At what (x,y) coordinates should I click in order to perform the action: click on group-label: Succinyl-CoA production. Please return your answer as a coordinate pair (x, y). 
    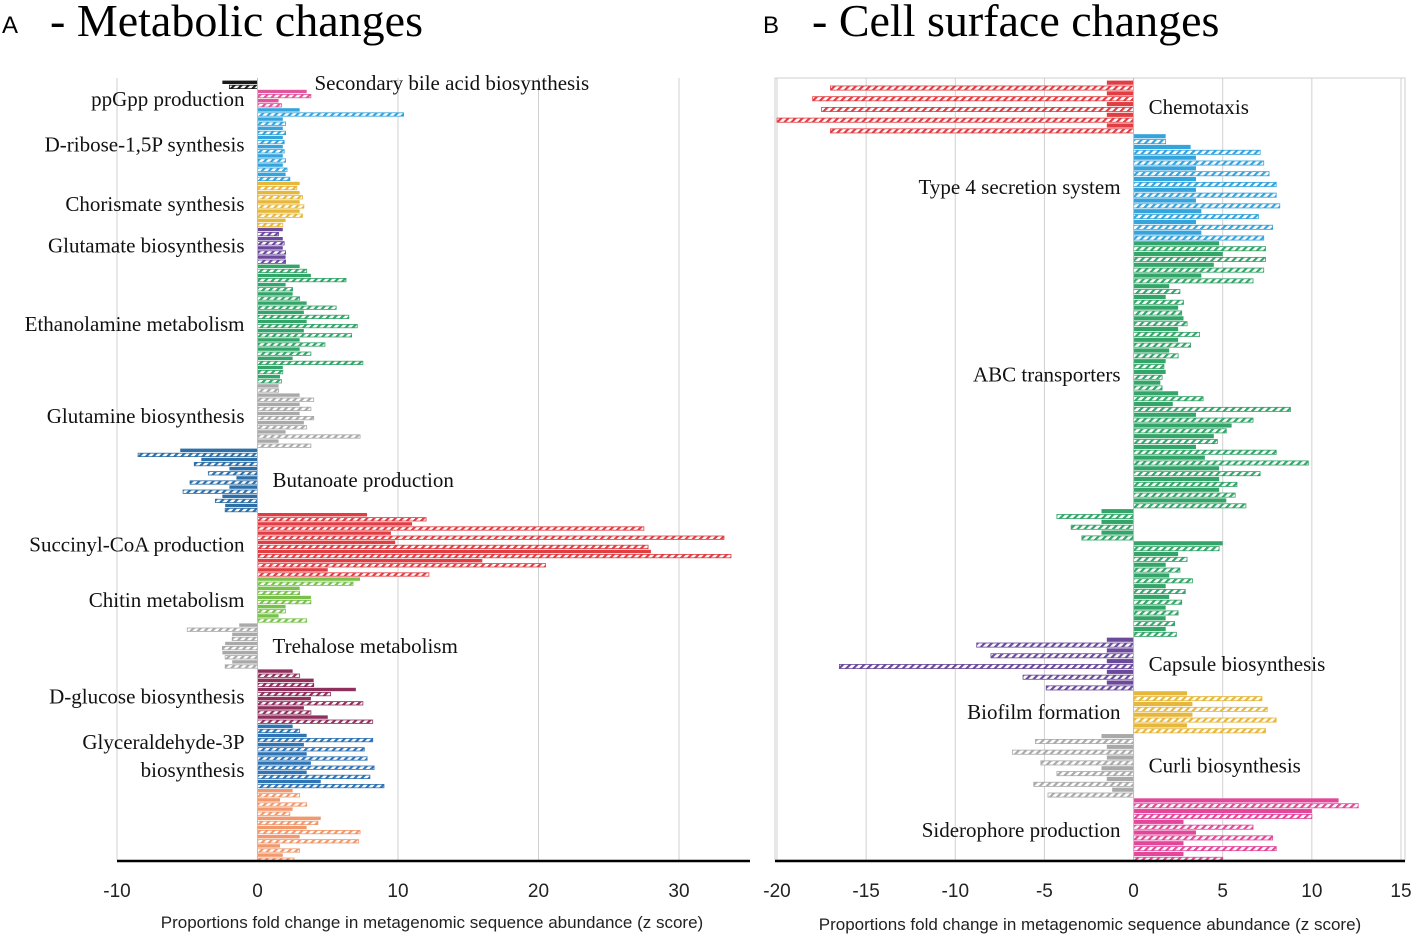
    Looking at the image, I should click on (137, 545).